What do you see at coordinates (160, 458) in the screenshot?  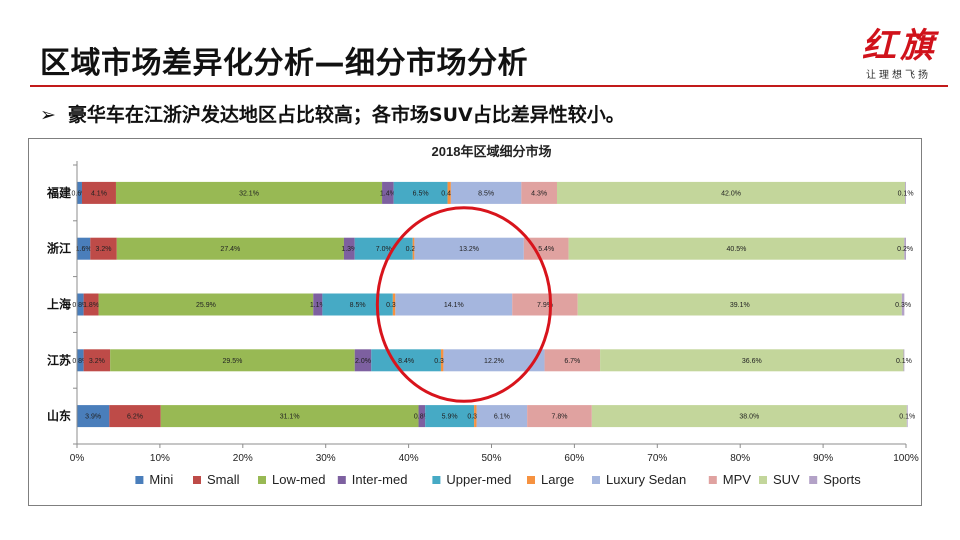 I see `x-tick-label: 10%` at bounding box center [160, 458].